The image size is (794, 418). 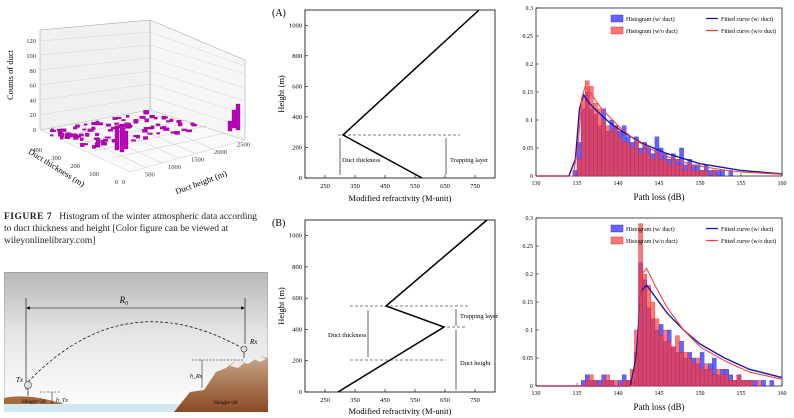 I want to click on x-tick-label: 160, so click(x=782, y=394).